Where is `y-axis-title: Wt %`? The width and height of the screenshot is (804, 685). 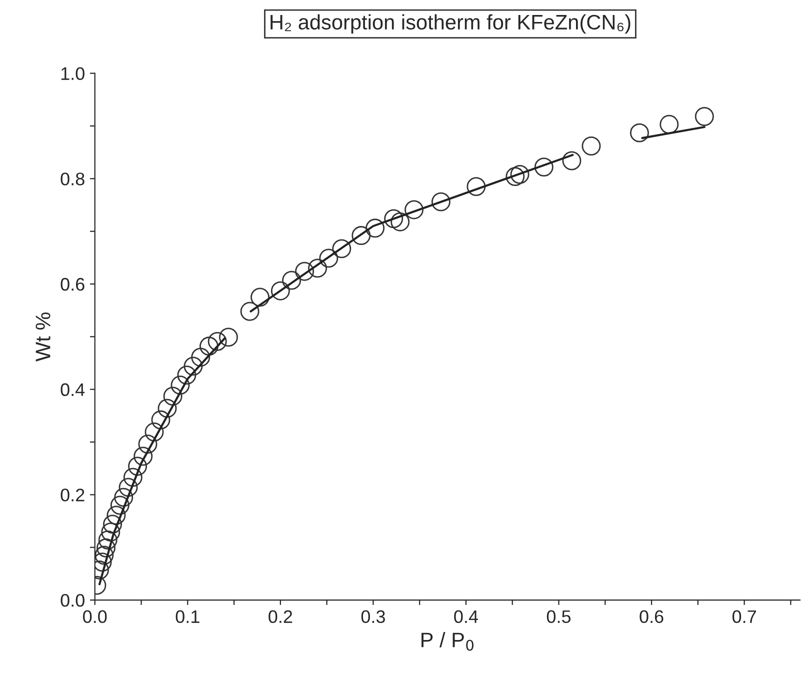 y-axis-title: Wt % is located at coordinates (43, 337).